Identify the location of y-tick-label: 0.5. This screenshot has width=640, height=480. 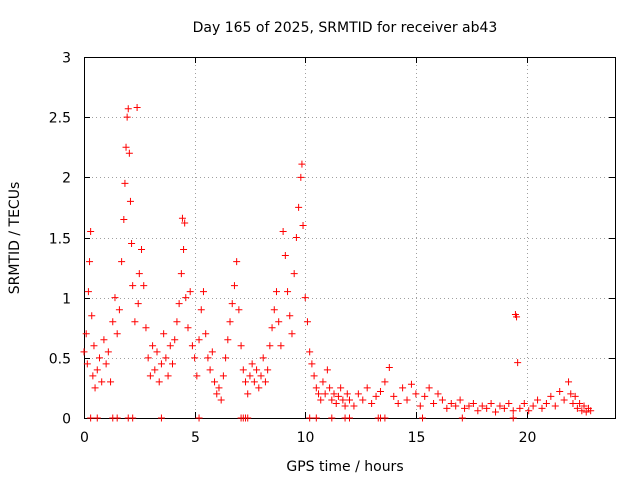
(60, 360).